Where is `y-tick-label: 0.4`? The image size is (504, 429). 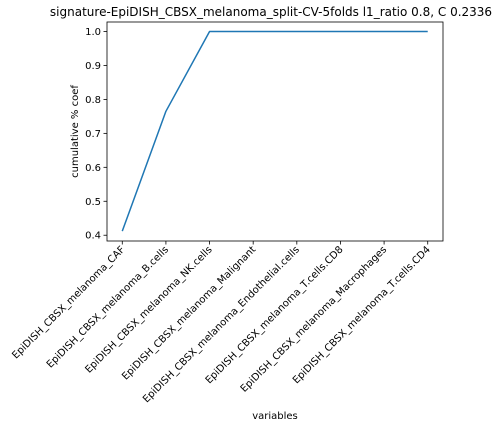 y-tick-label: 0.4 is located at coordinates (93, 236).